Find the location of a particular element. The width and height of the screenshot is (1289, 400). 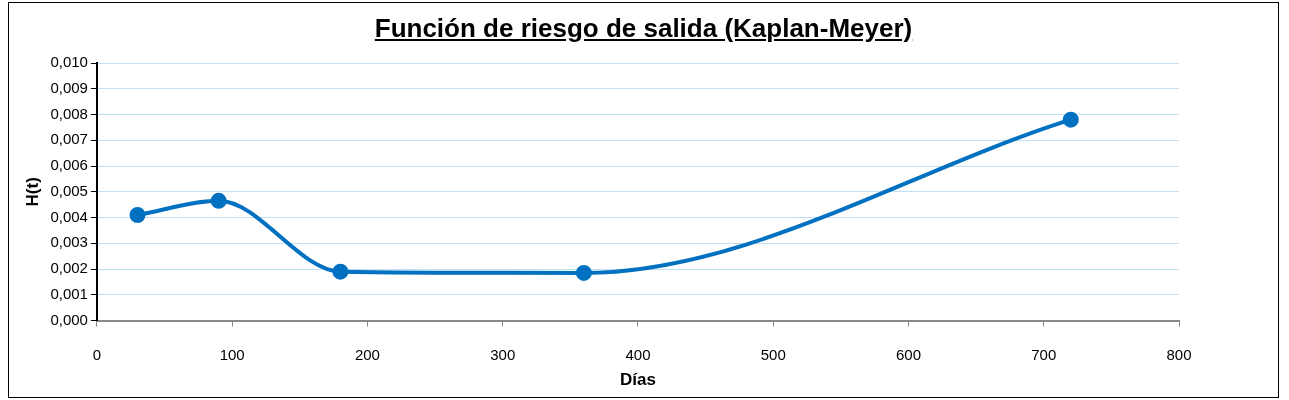

x-tick-label: 300 is located at coordinates (503, 354).